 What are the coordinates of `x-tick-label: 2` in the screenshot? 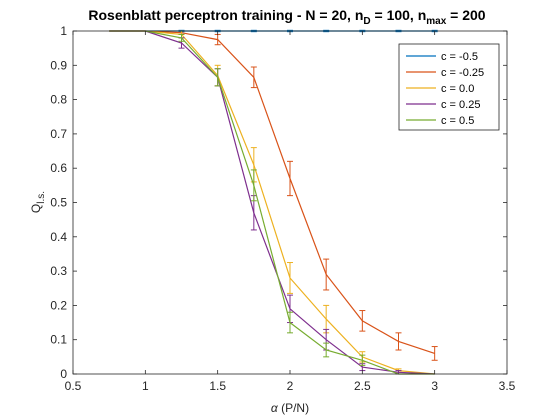 It's located at (290, 386).